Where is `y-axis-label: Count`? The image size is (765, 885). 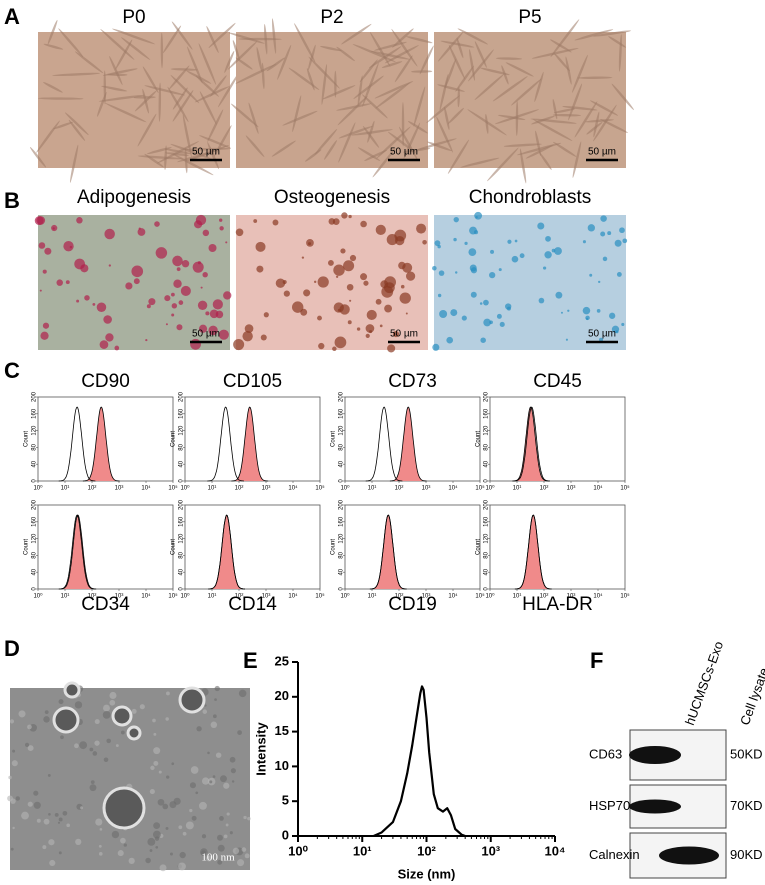 y-axis-label: Count is located at coordinates (334, 439).